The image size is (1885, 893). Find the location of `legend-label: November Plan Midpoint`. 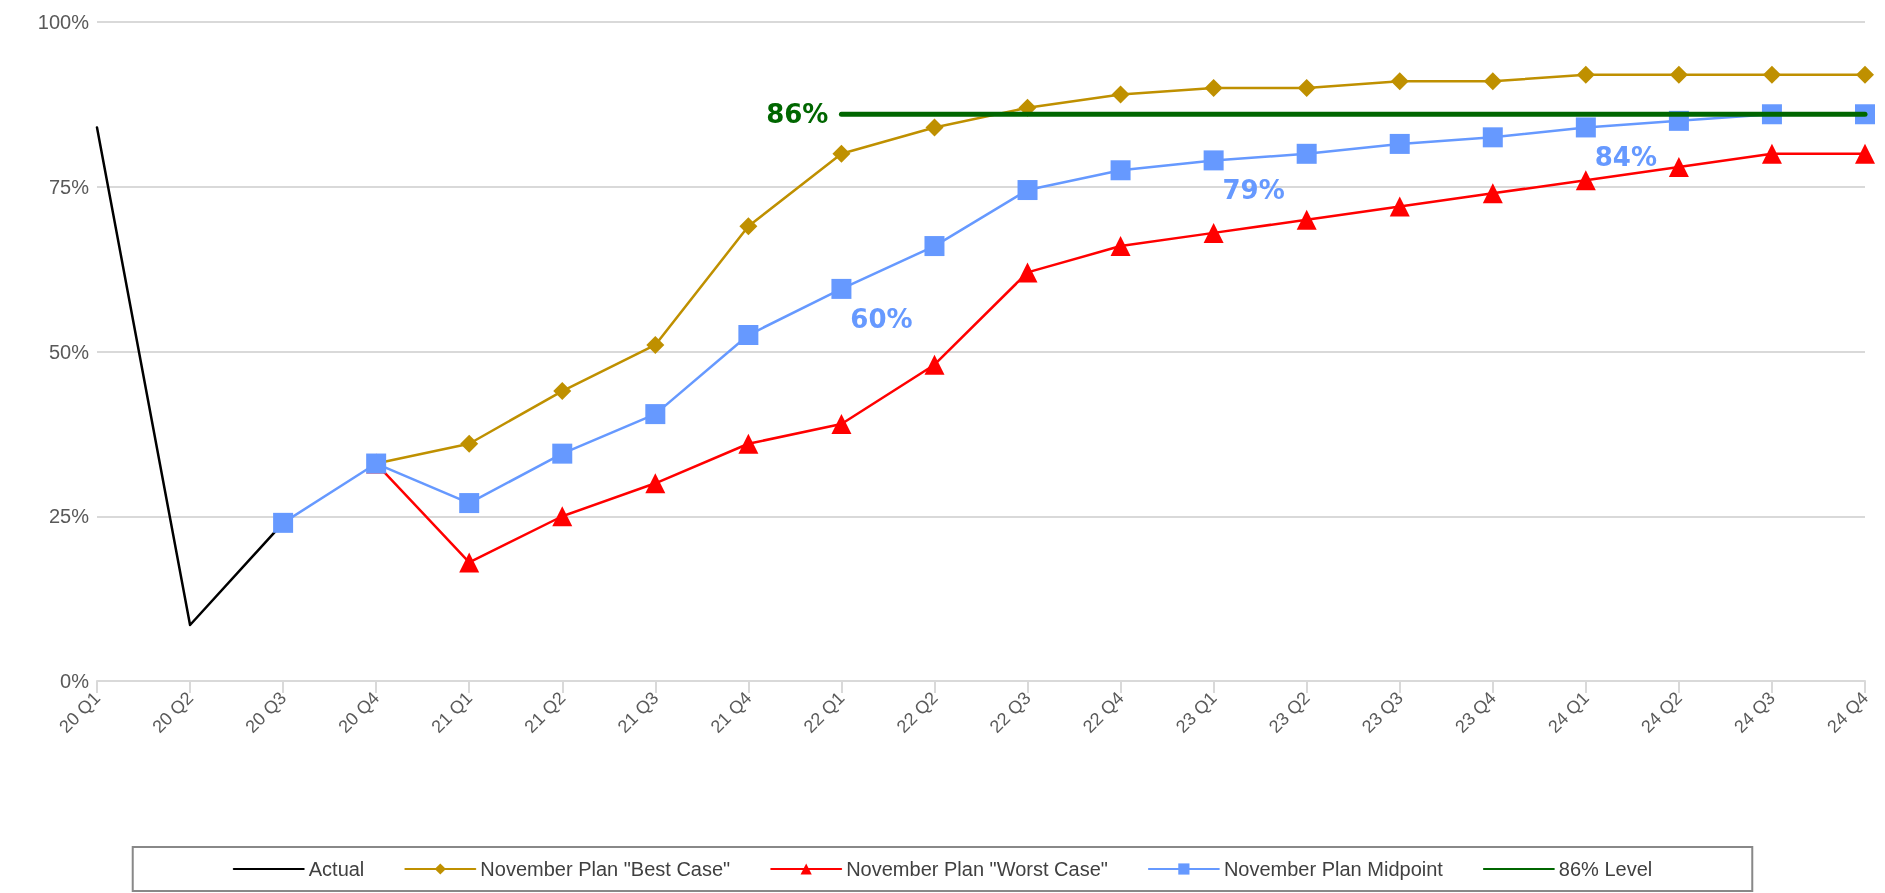

legend-label: November Plan Midpoint is located at coordinates (1333, 869).